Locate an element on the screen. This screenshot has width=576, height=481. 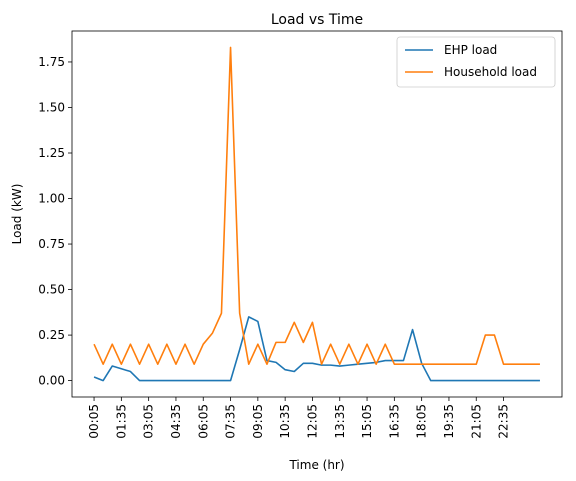
x-tick-label: 10:35 is located at coordinates (285, 421).